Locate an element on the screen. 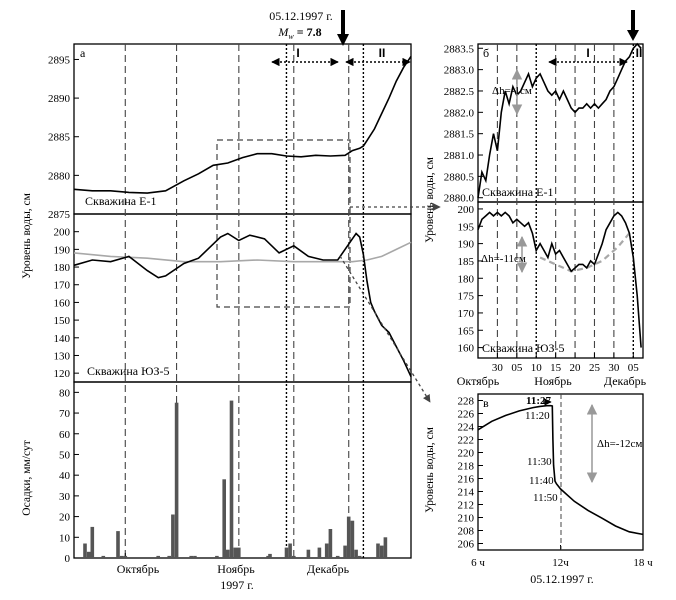 The image size is (676, 600). panel-c-y-tick-label: 214 is located at coordinates (466, 493).